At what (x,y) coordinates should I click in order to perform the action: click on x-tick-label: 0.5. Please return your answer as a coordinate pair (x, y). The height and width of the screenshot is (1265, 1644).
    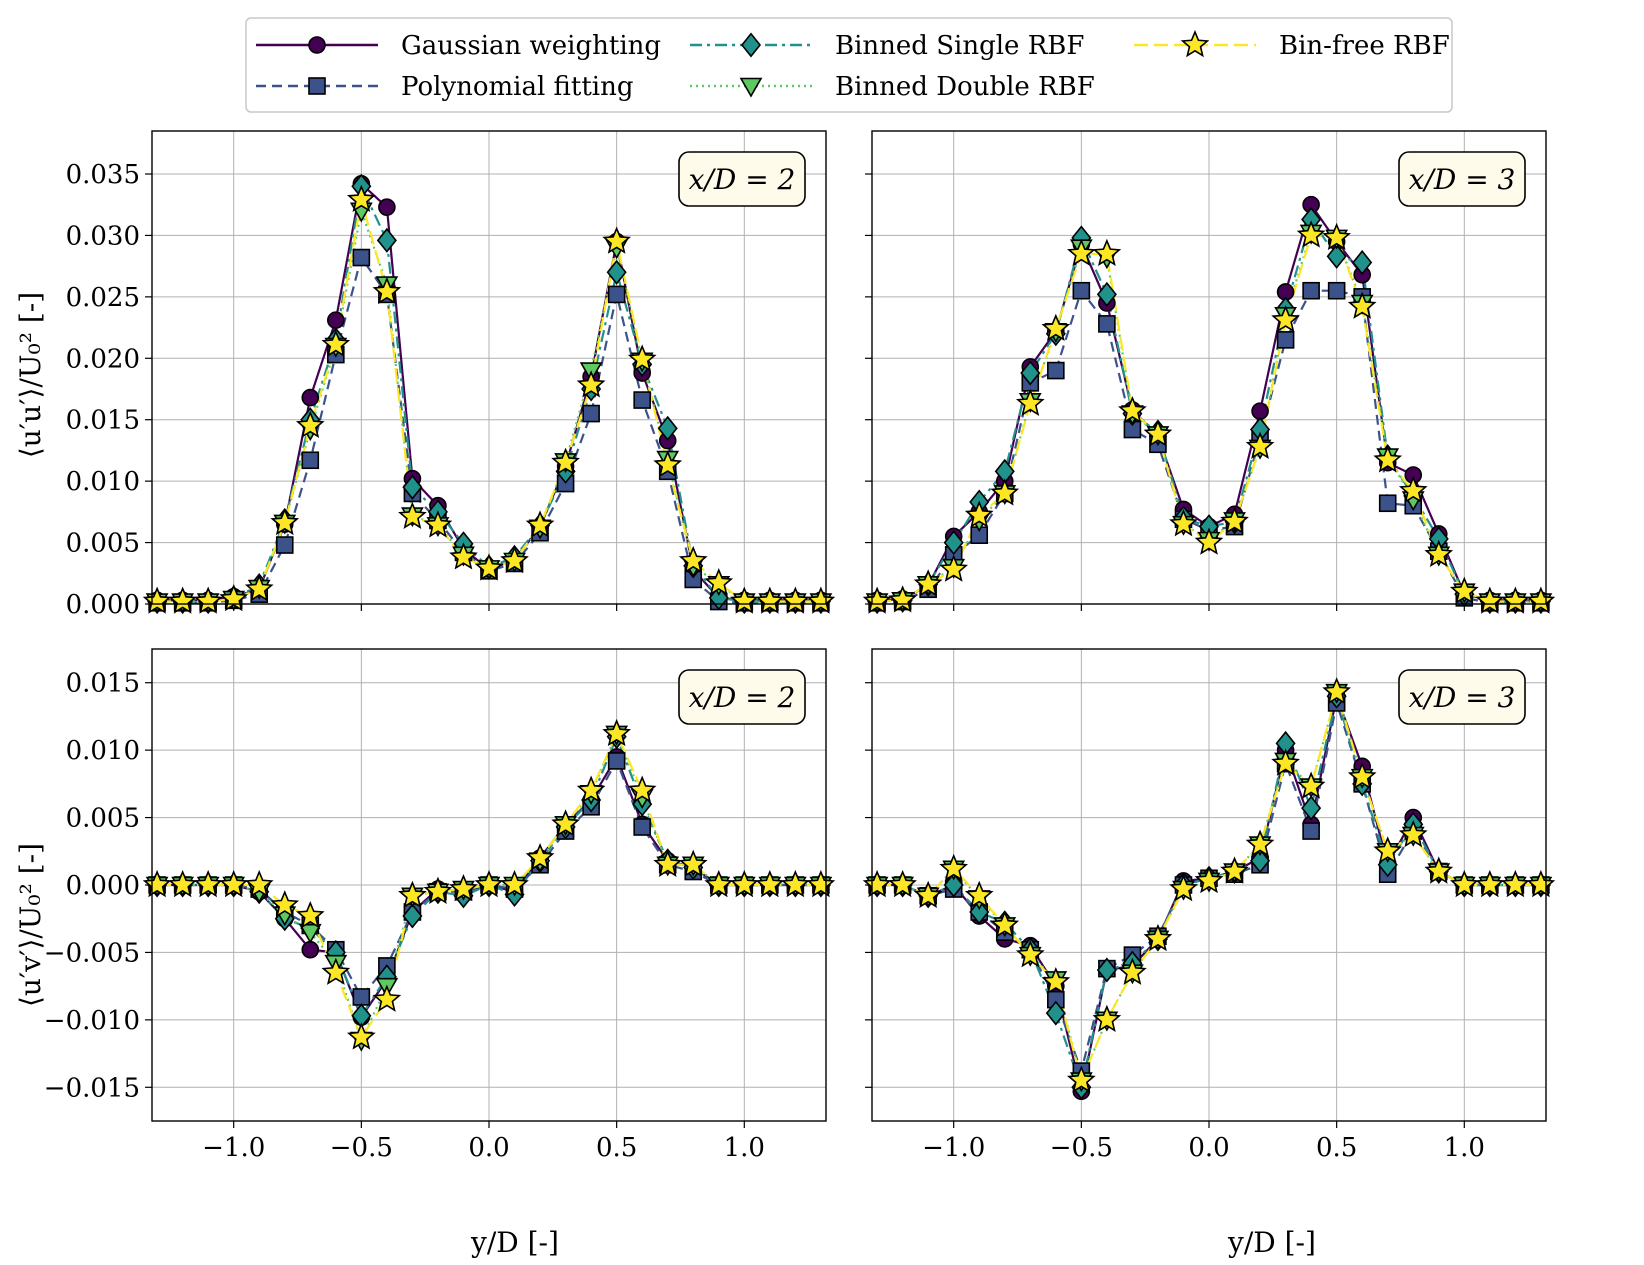
    Looking at the image, I should click on (1336, 1148).